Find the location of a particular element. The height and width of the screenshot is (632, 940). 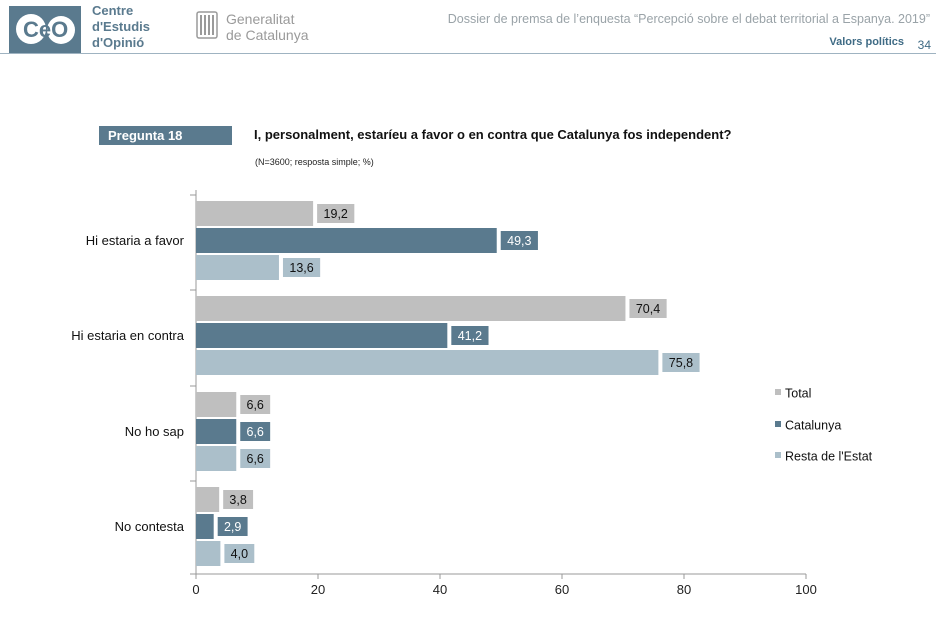

x-tick-label: 40 is located at coordinates (440, 589).